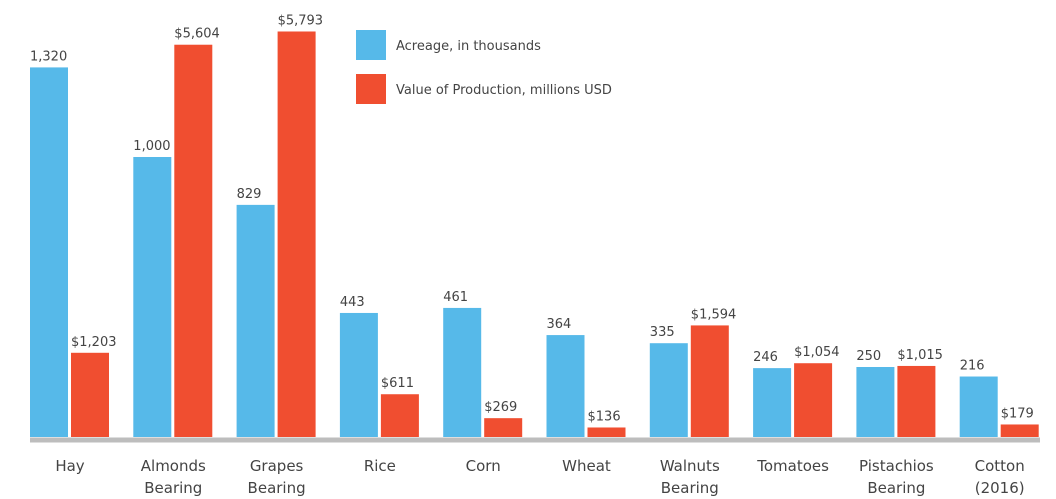  I want to click on value-label: 216, so click(972, 366).